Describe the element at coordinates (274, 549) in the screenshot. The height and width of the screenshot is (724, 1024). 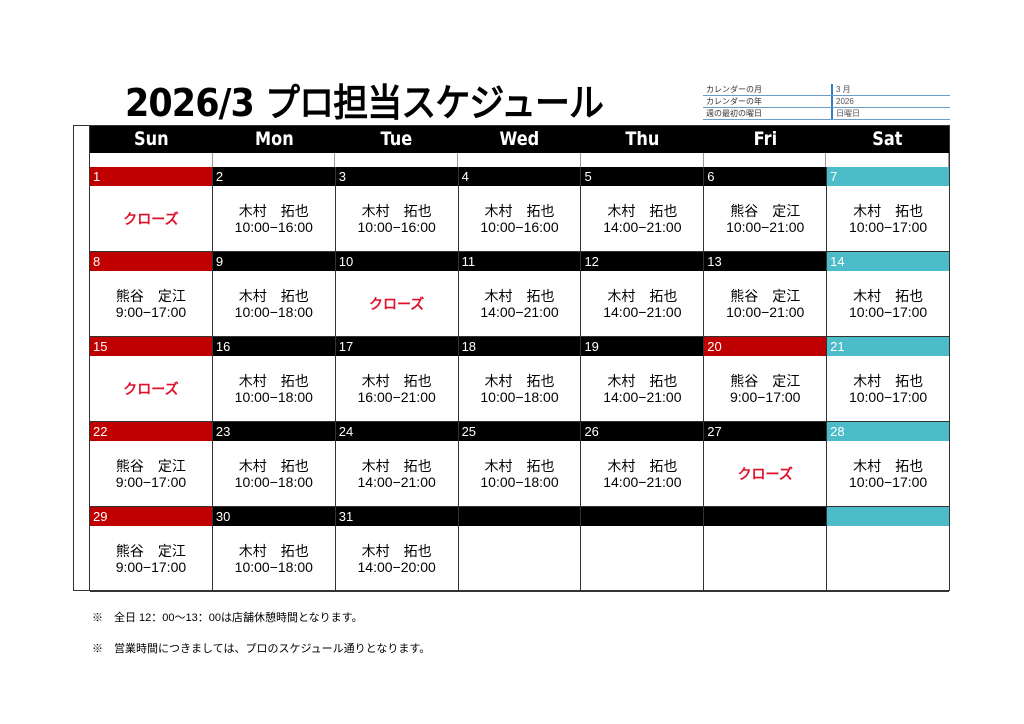
I see `day-cell: 30 木村 拓也 10:00−18:00` at that location.